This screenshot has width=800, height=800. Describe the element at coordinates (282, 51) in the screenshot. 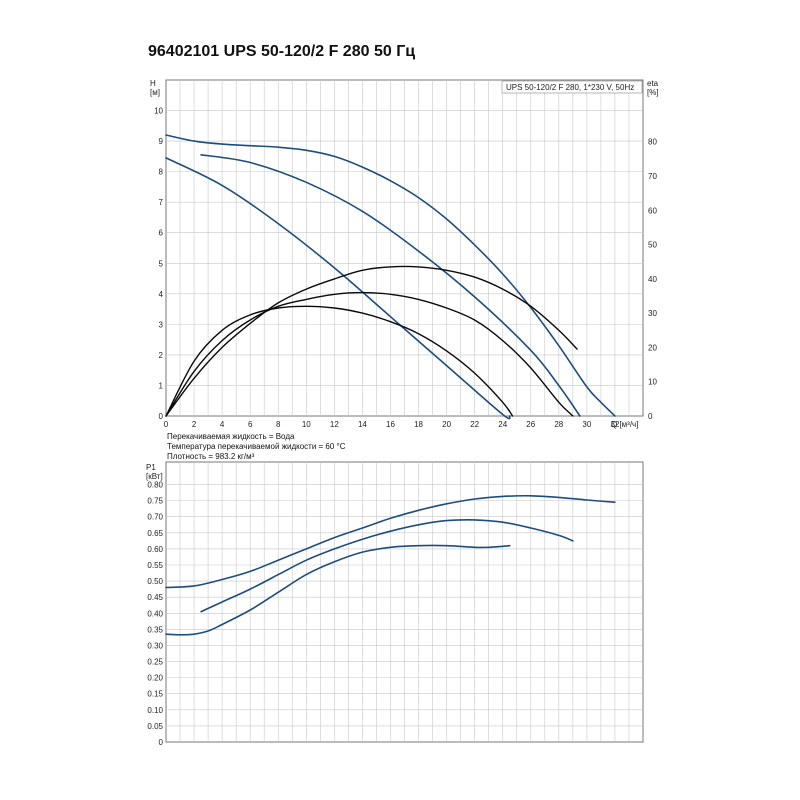

I see `page-title: 96402101 UPS 50-120/2 F 280 50 Гц` at that location.